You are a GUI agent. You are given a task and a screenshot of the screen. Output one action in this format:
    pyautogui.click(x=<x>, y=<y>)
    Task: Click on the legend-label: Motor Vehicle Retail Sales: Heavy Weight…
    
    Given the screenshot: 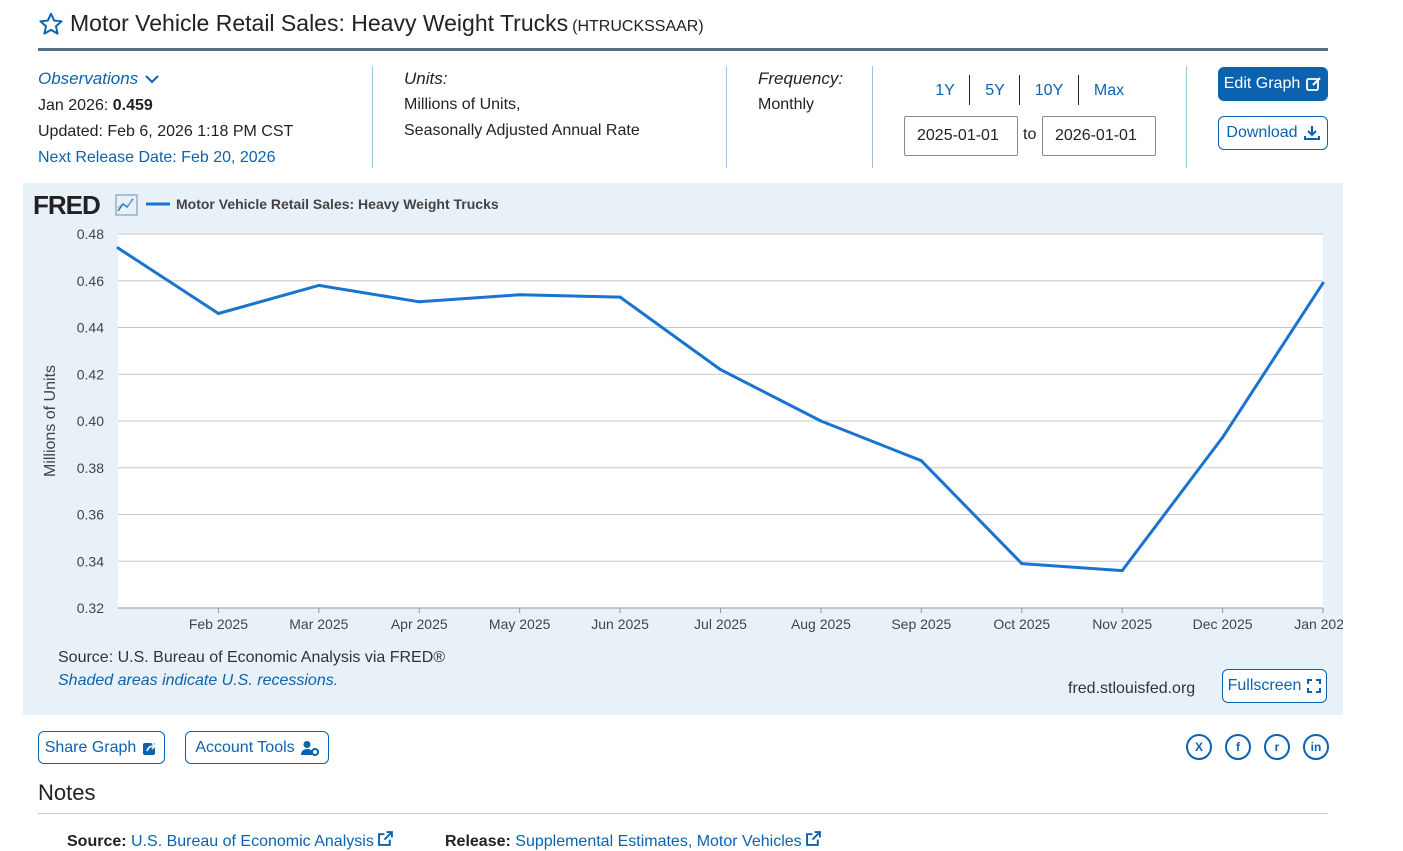 What is the action you would take?
    pyautogui.click(x=337, y=204)
    